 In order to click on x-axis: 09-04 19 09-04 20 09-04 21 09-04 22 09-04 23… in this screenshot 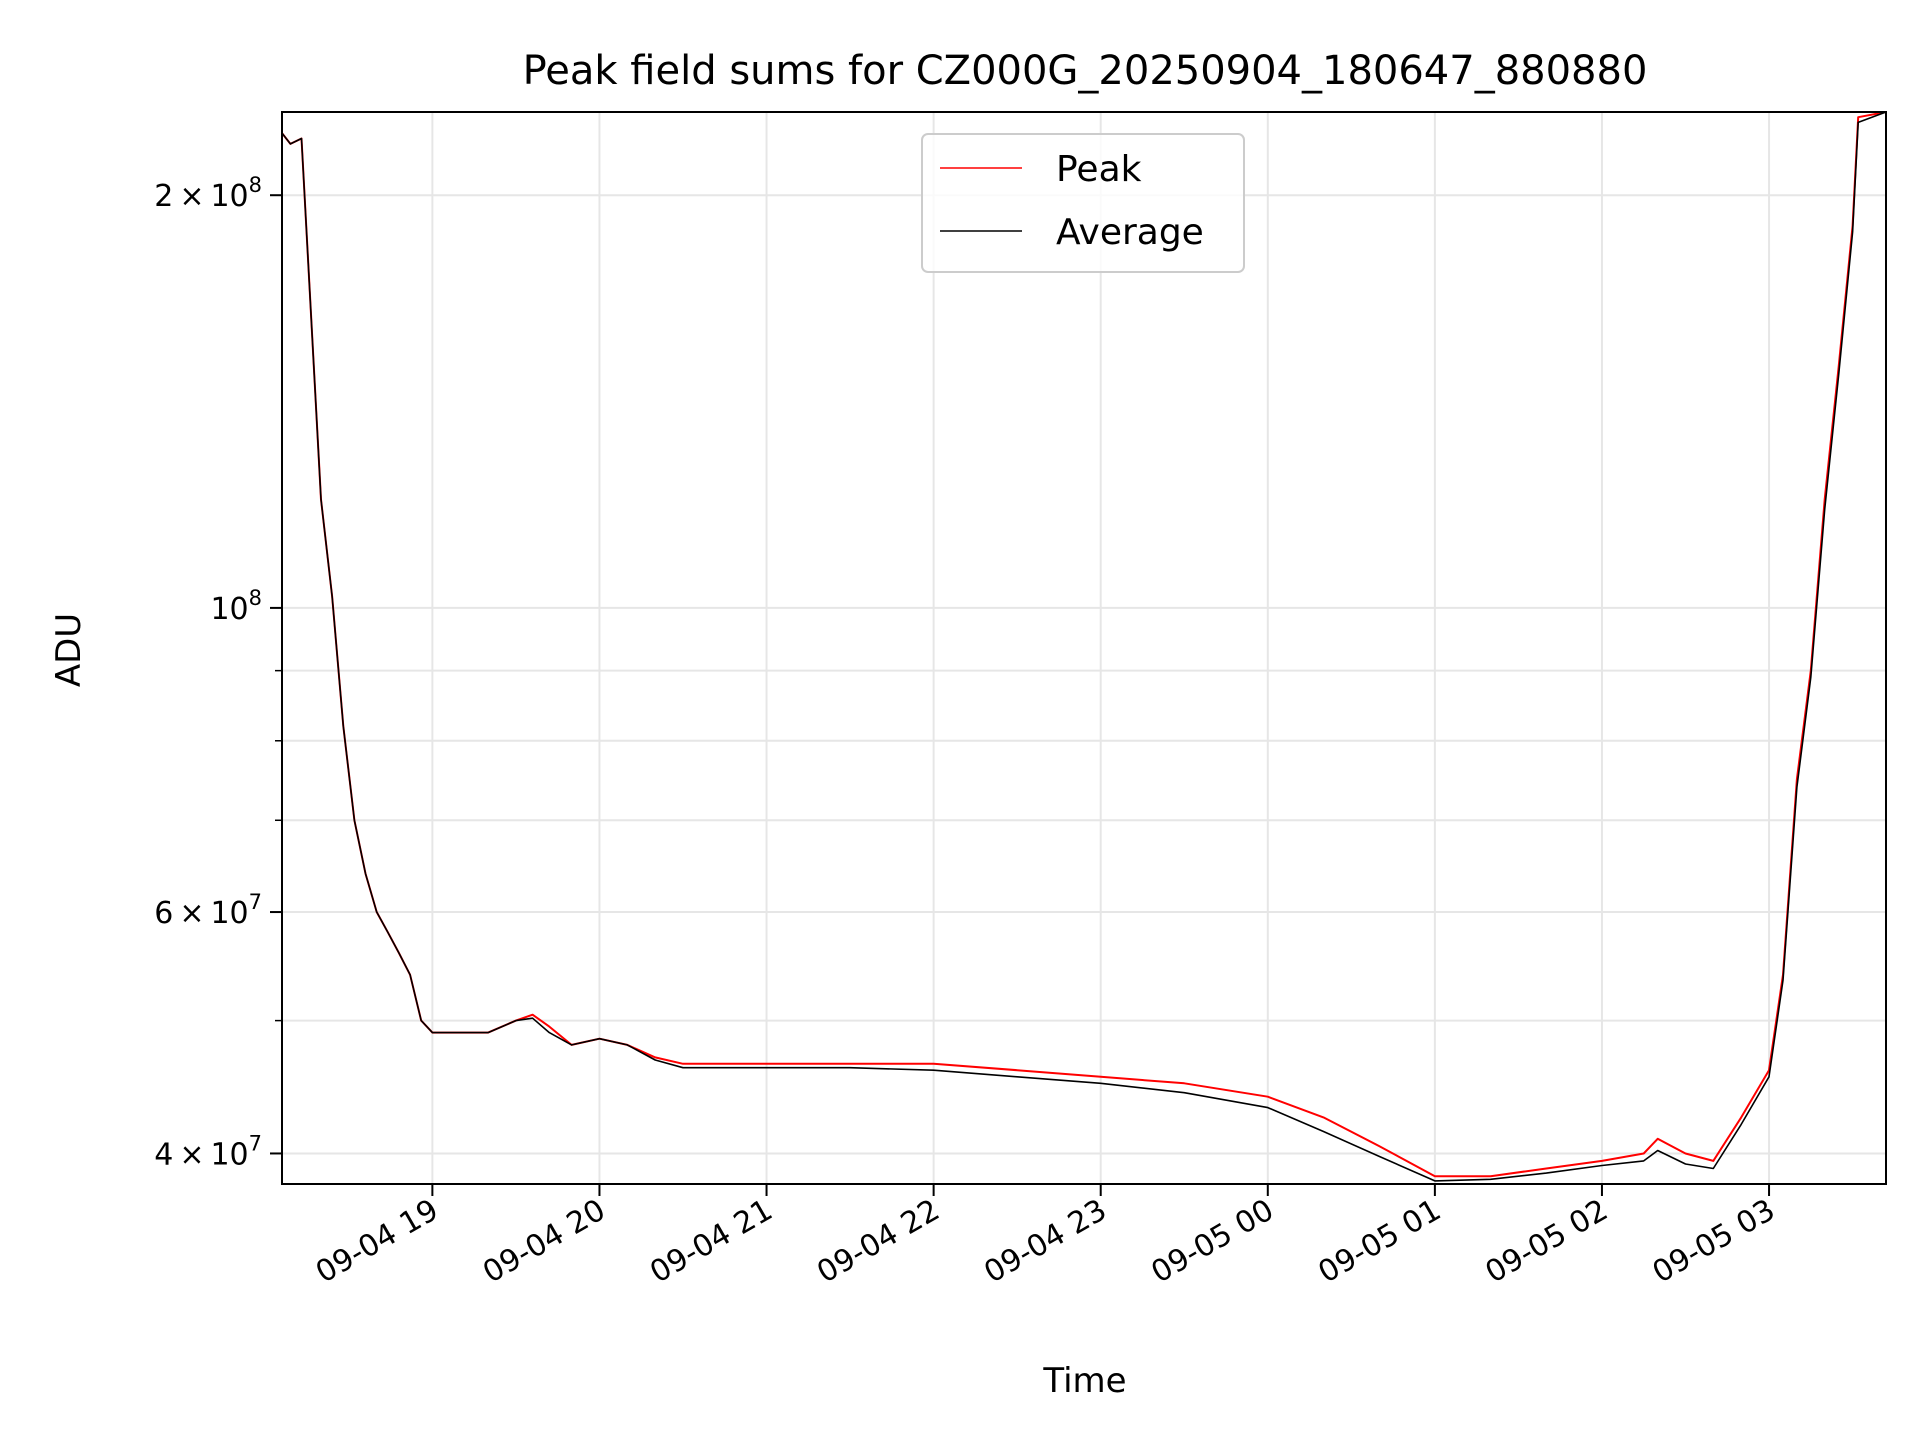, I will do `click(1045, 1237)`.